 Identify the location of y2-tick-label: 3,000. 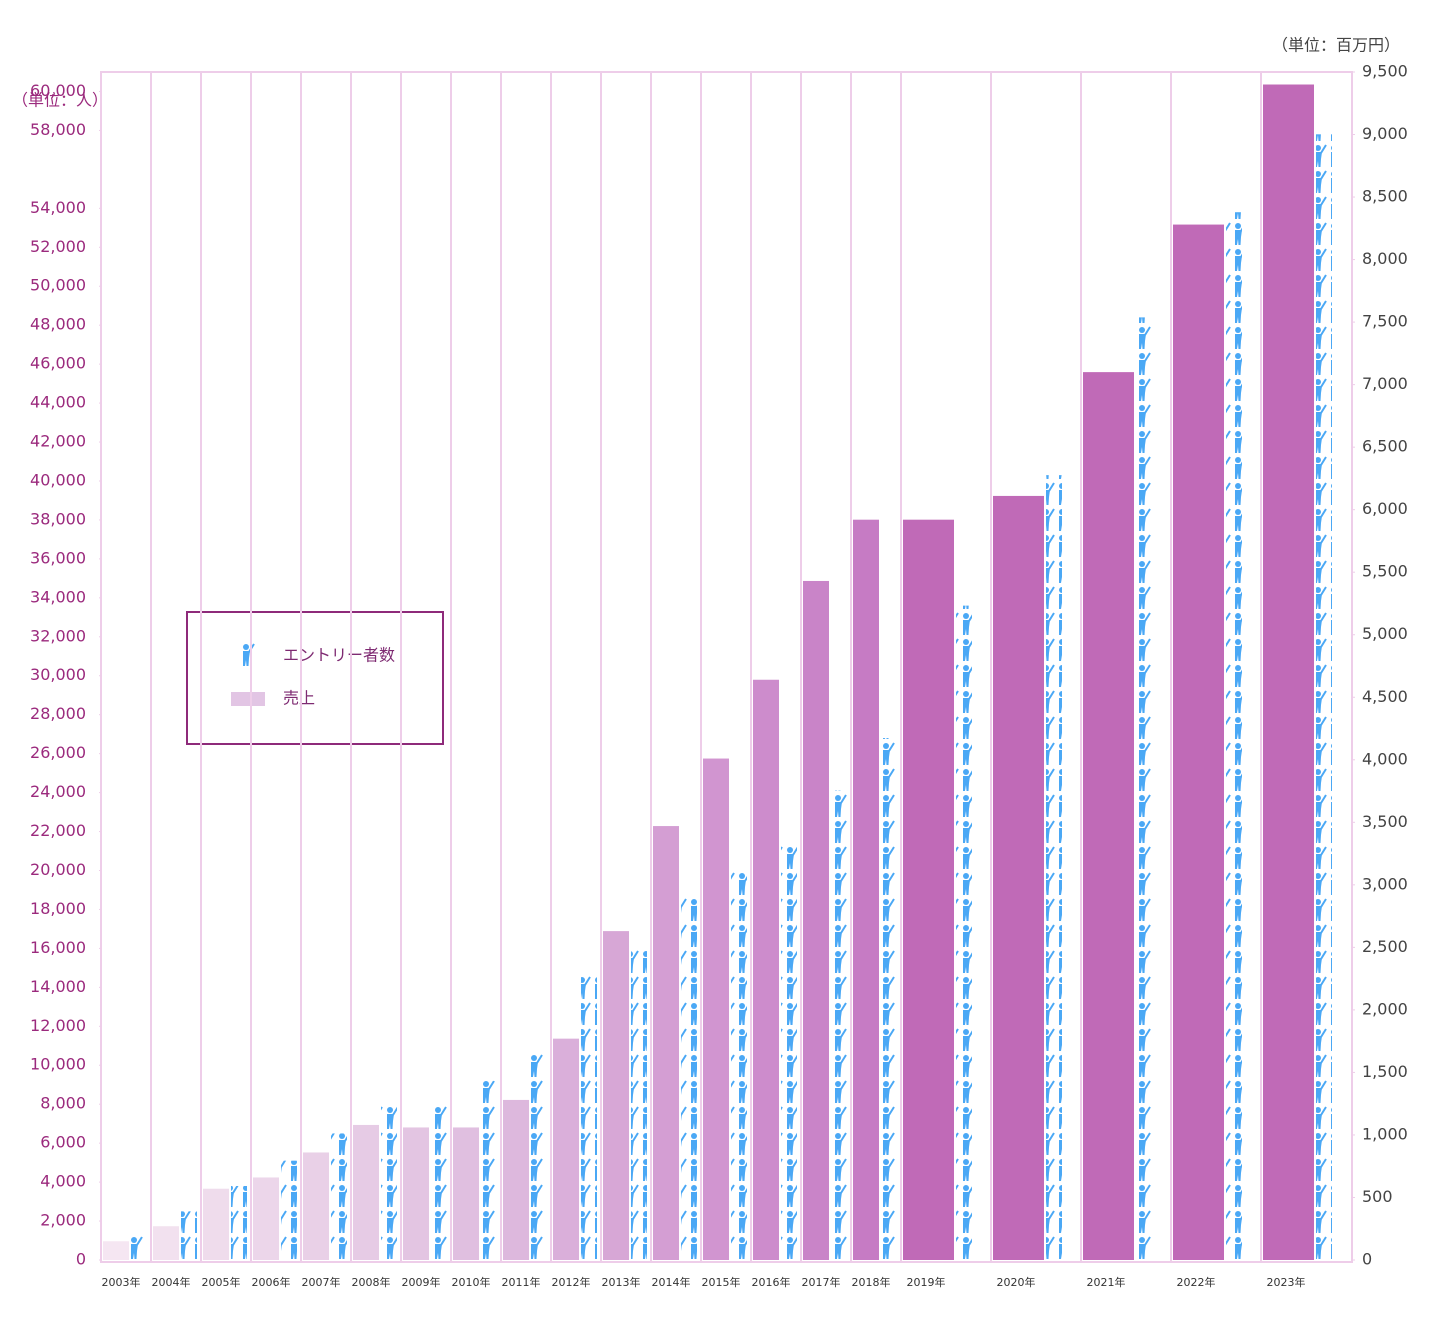
(1385, 883).